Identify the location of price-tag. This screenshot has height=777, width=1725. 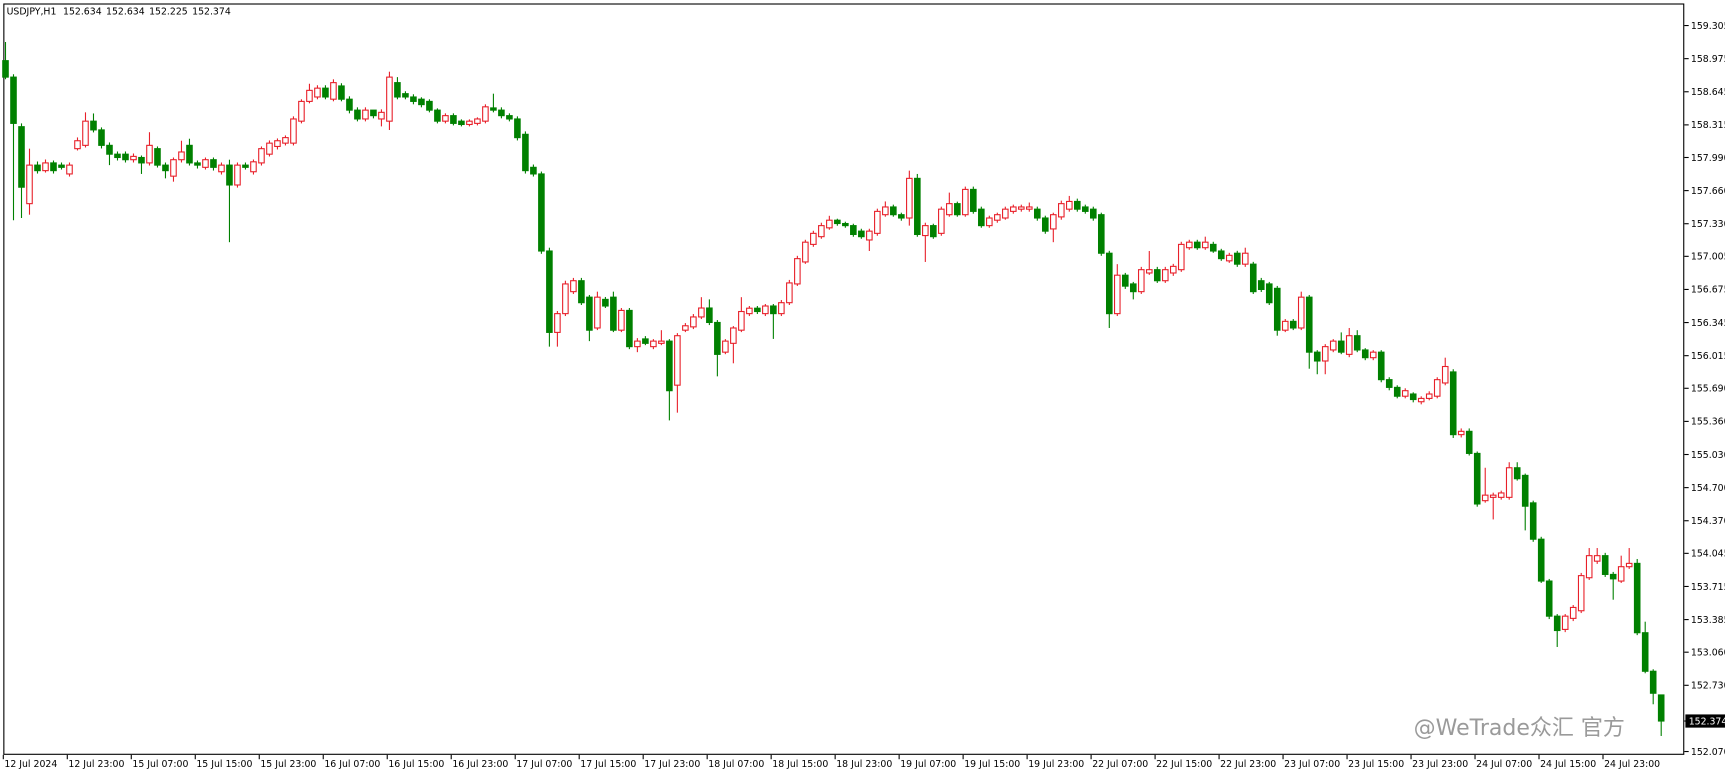
(1705, 721).